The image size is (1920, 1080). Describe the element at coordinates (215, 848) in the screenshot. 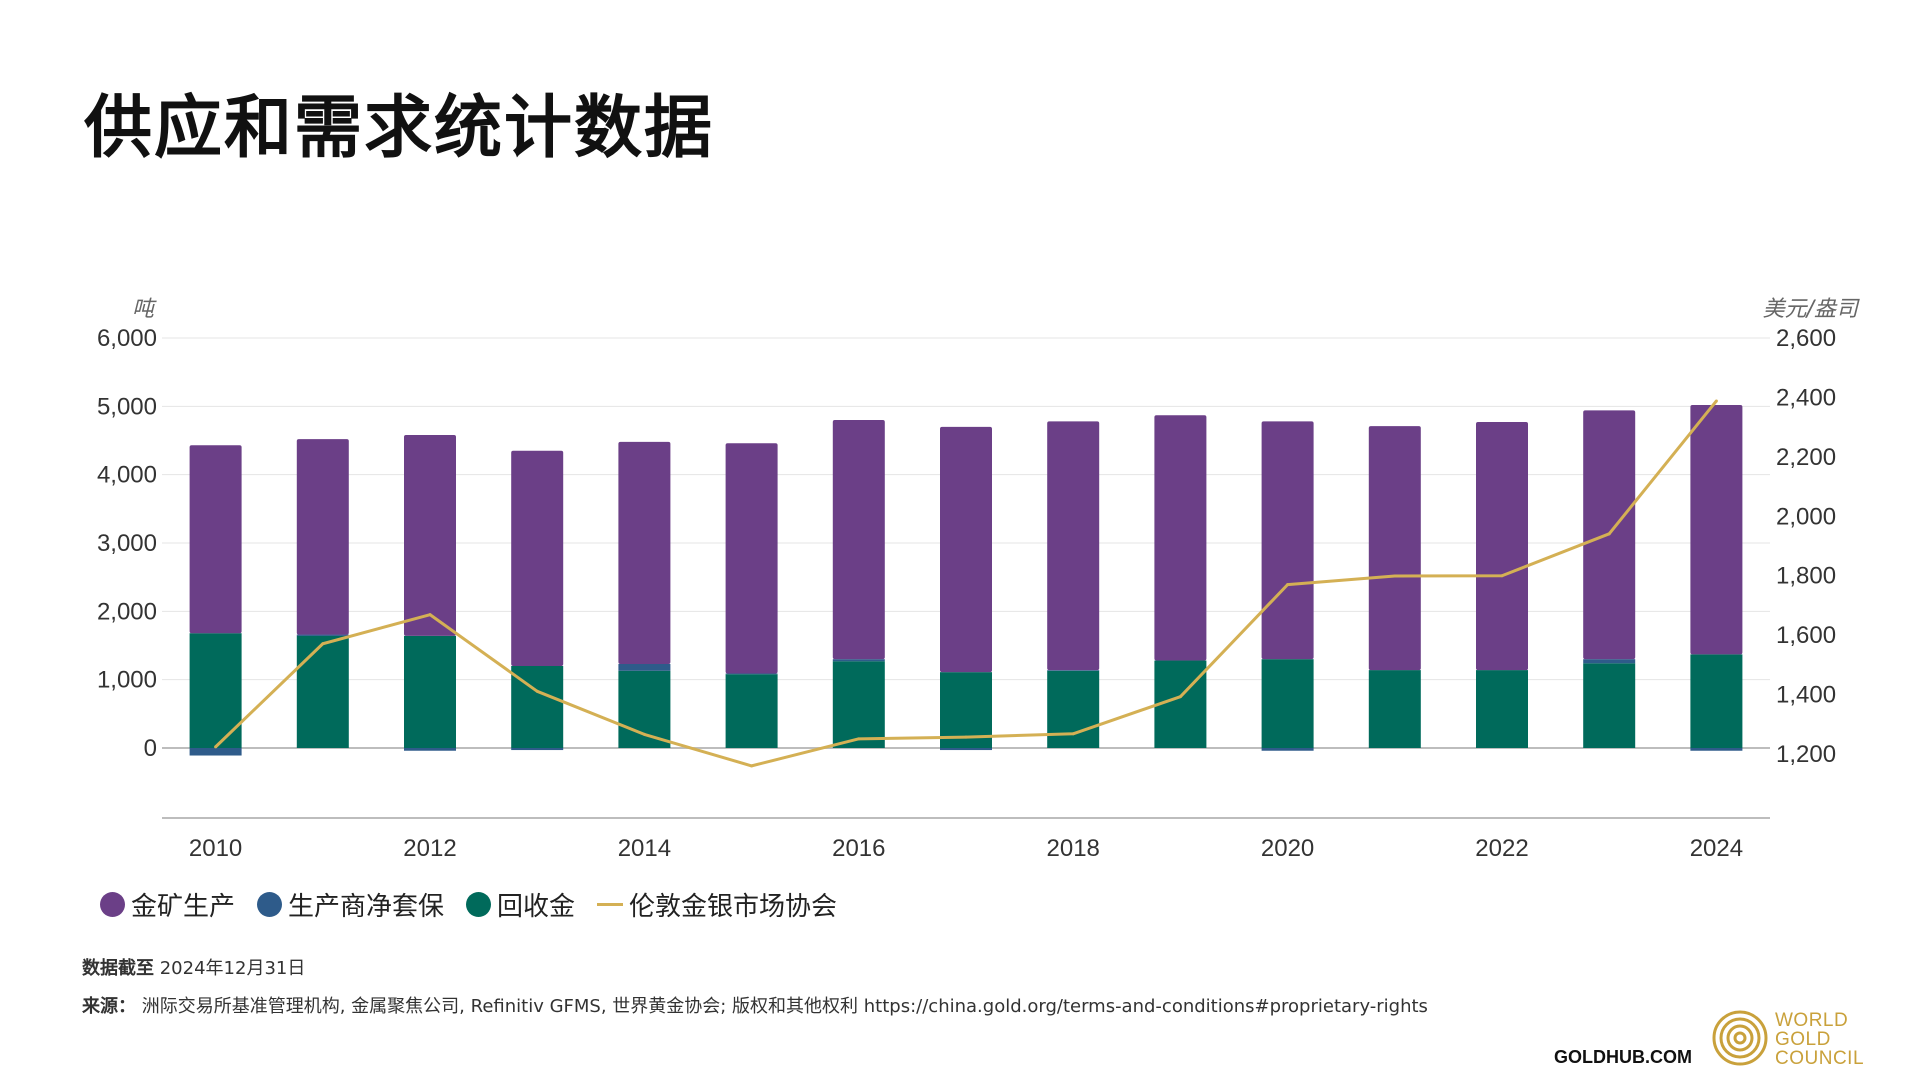

I see `x-tick-label: 2010` at that location.